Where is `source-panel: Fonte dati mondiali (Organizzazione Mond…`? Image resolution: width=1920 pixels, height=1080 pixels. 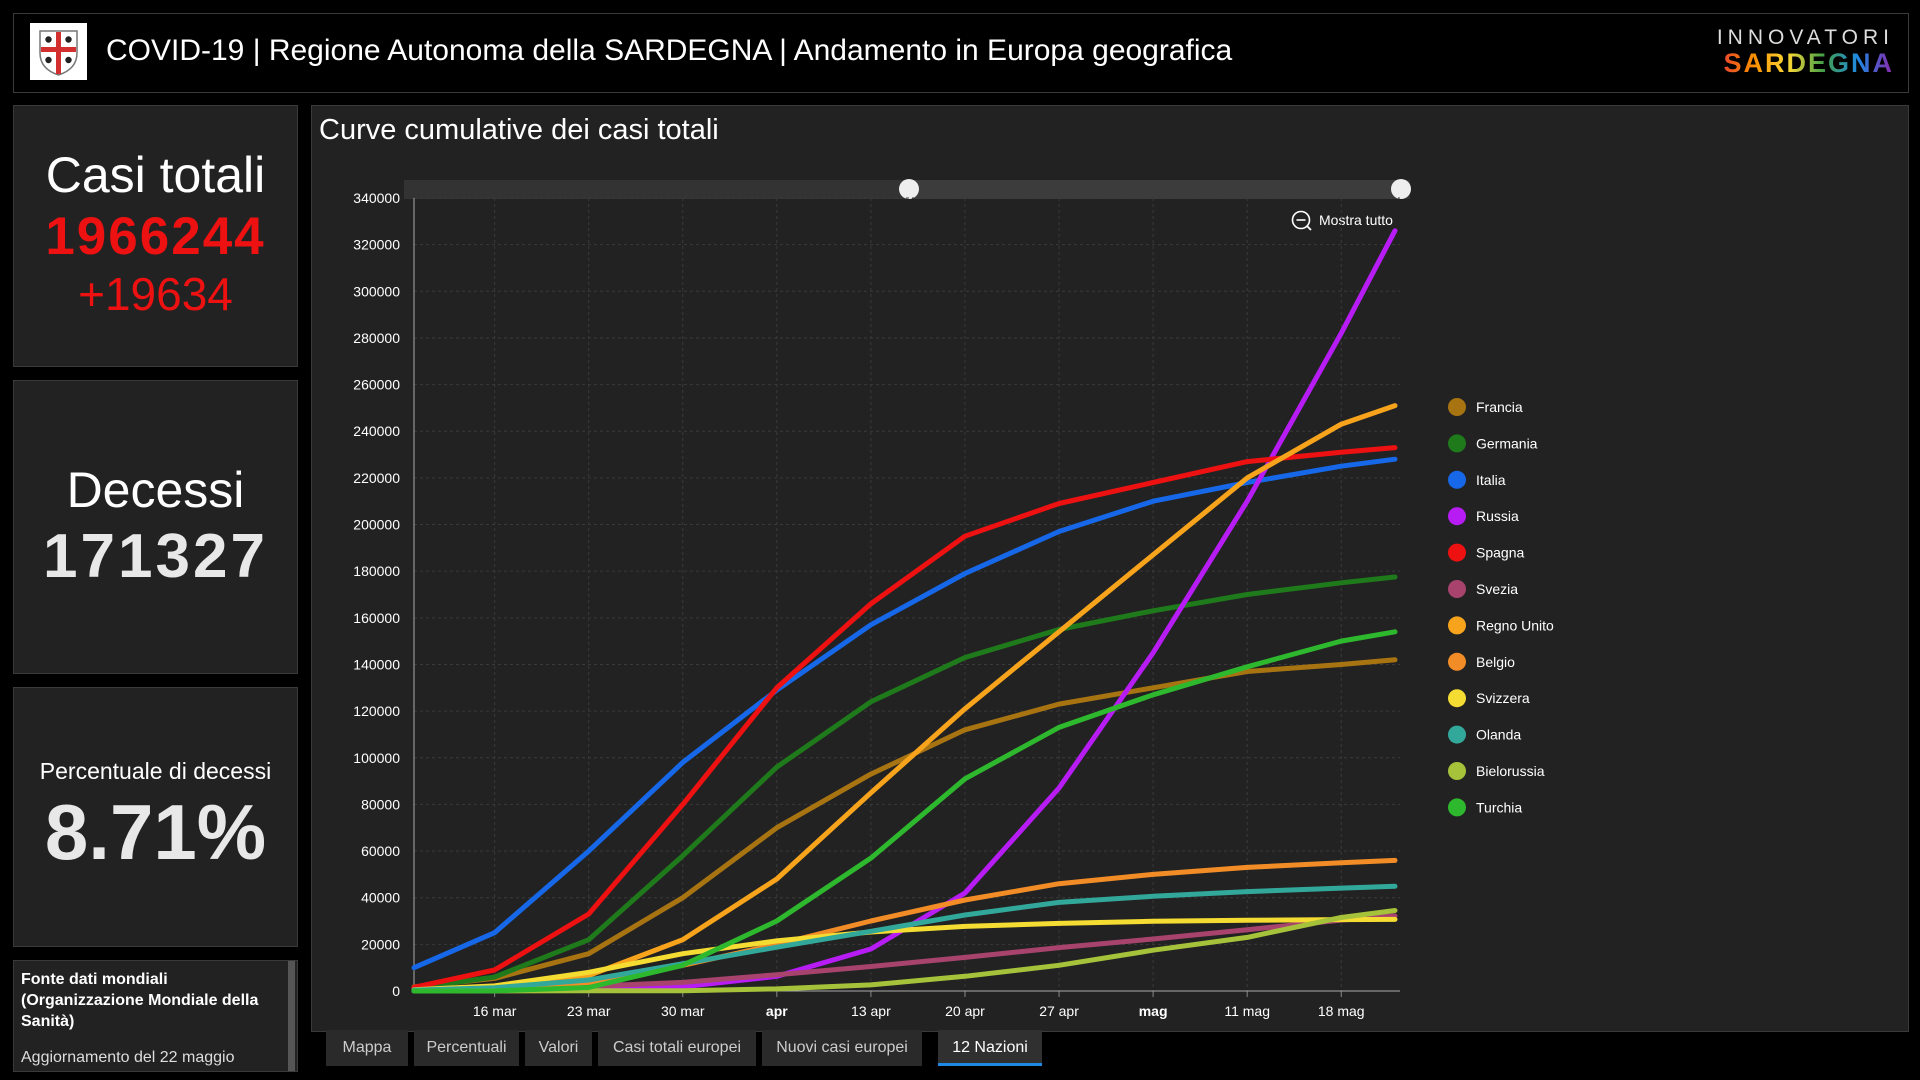
source-panel: Fonte dati mondiali (Organizzazione Mond… is located at coordinates (155, 1016).